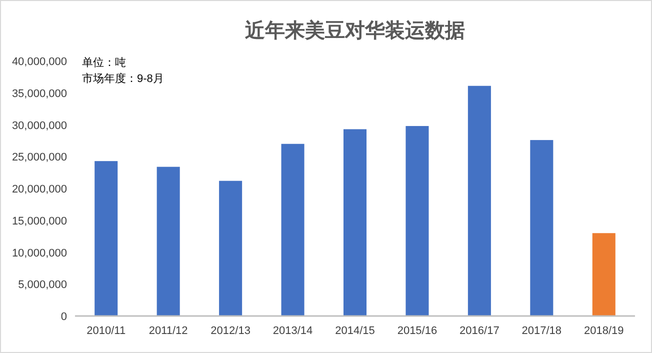  What do you see at coordinates (63, 317) in the screenshot?
I see `y-tick-label: 0` at bounding box center [63, 317].